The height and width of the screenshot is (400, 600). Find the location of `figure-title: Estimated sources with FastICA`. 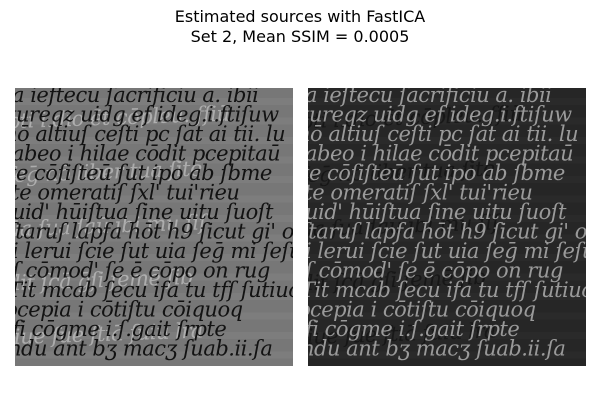

figure-title: Estimated sources with FastICA is located at coordinates (300, 16).